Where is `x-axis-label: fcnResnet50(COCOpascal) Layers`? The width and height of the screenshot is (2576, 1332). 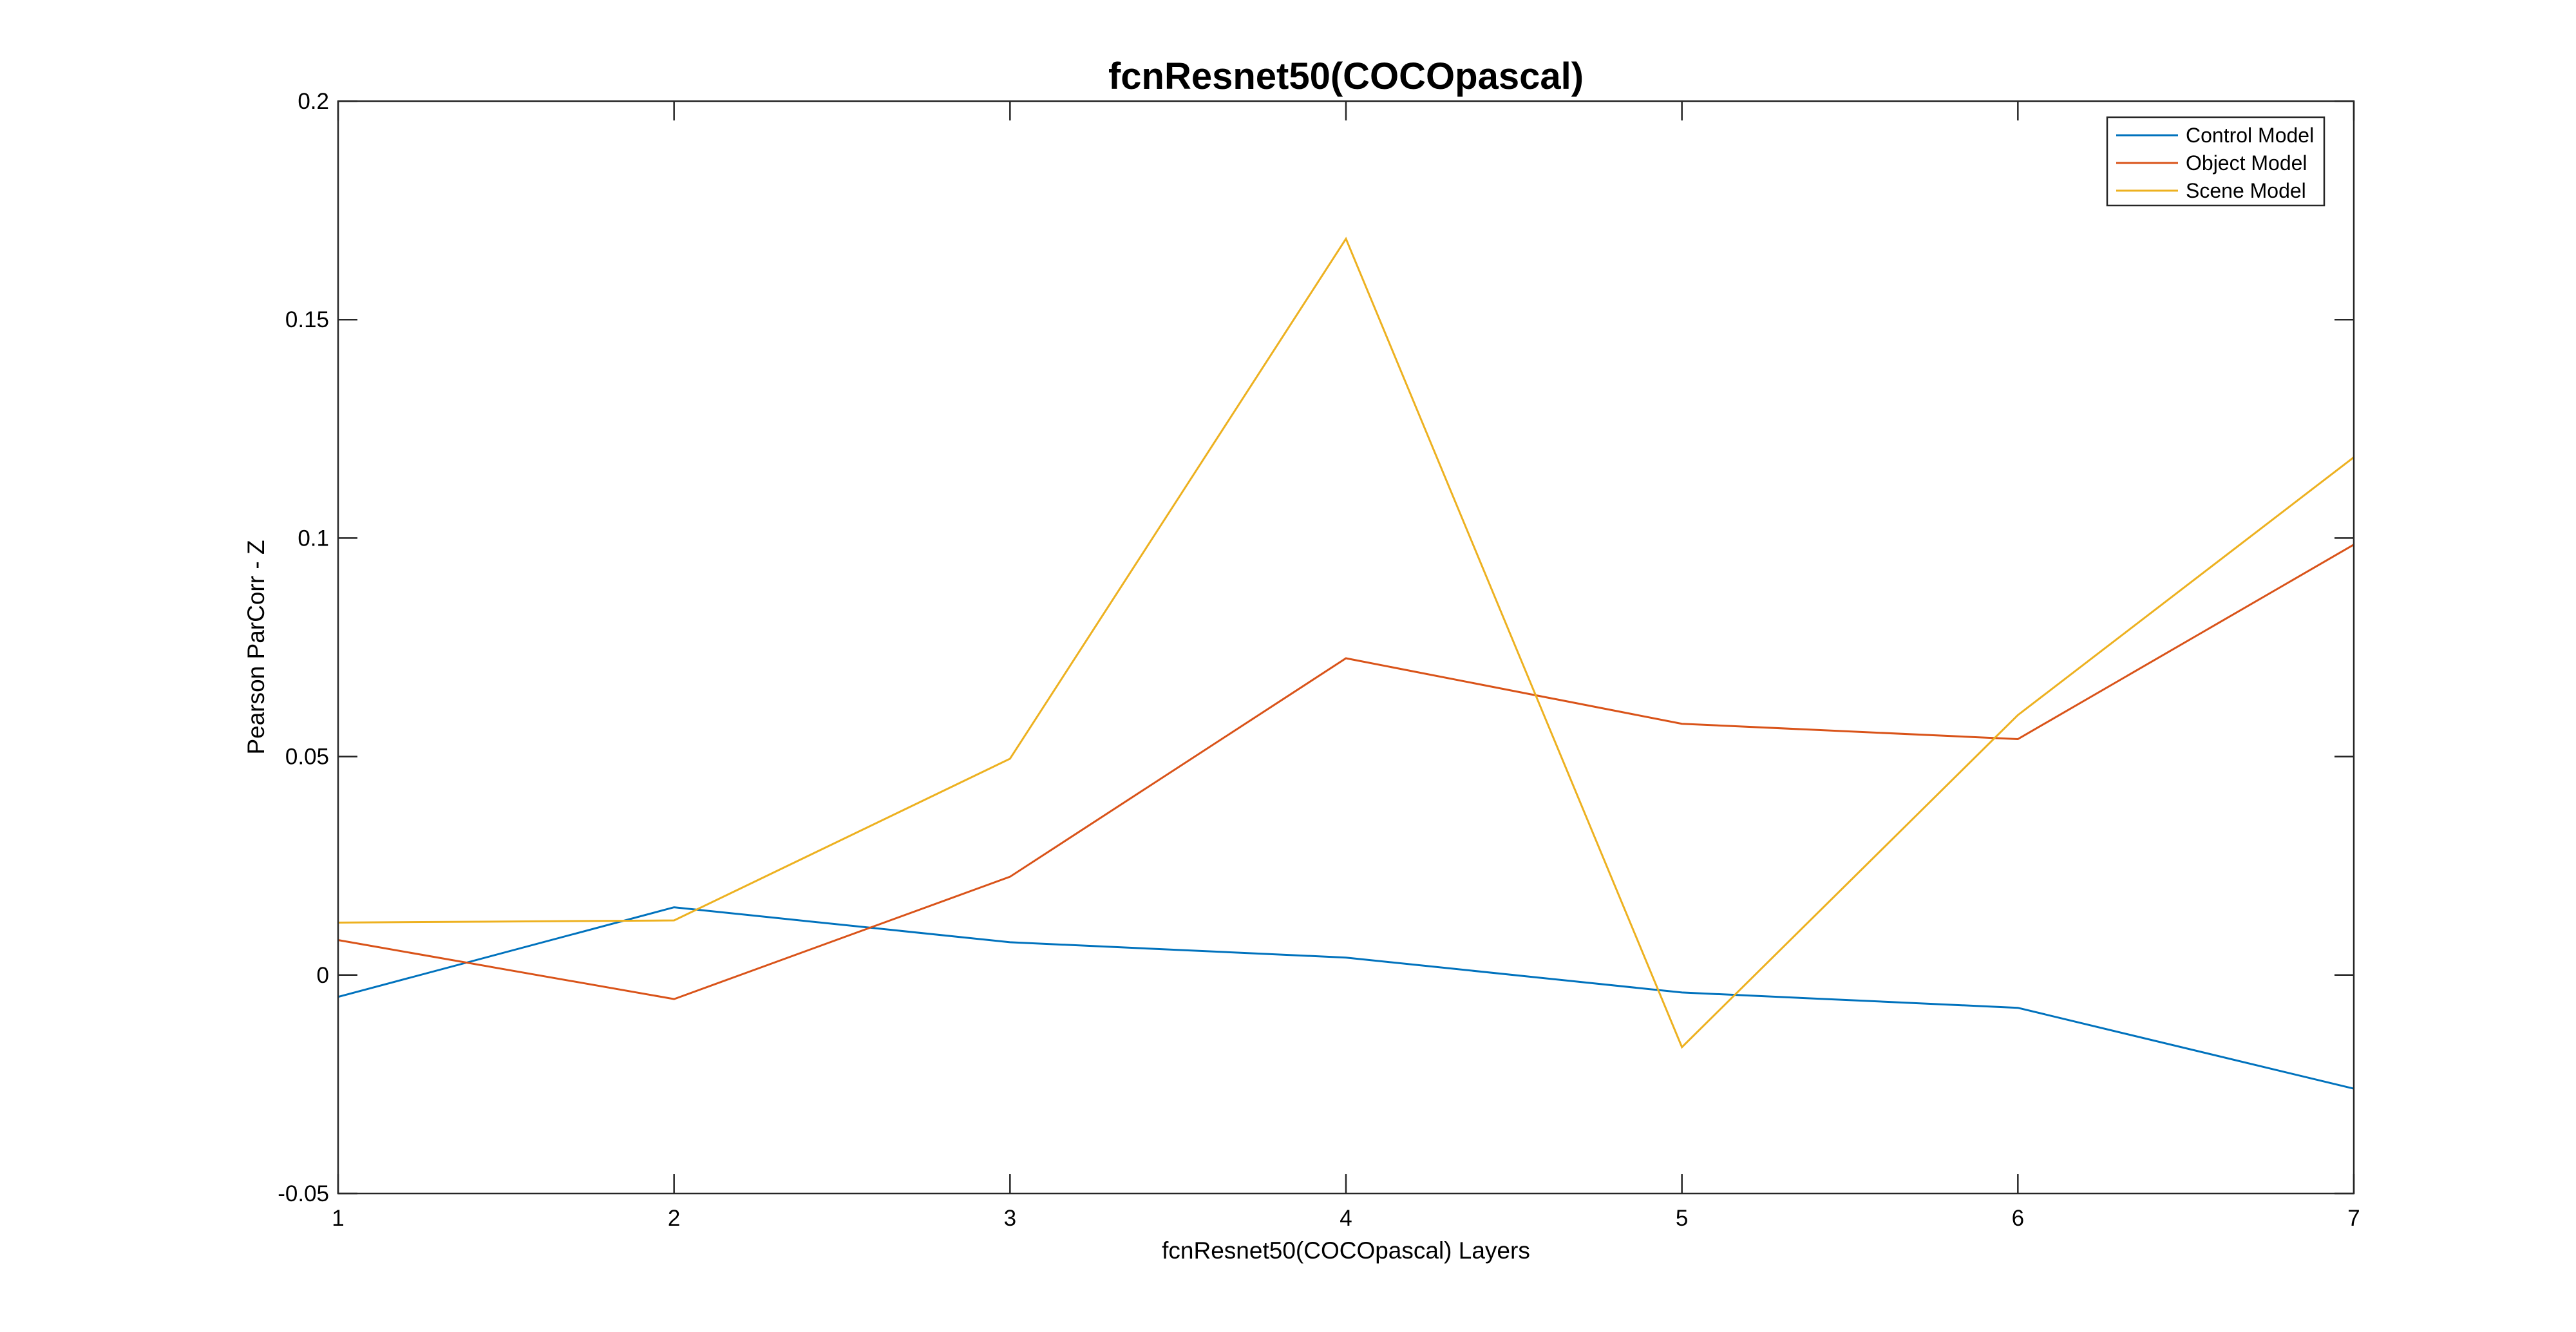
x-axis-label: fcnResnet50(COCOpascal) Layers is located at coordinates (1346, 1251).